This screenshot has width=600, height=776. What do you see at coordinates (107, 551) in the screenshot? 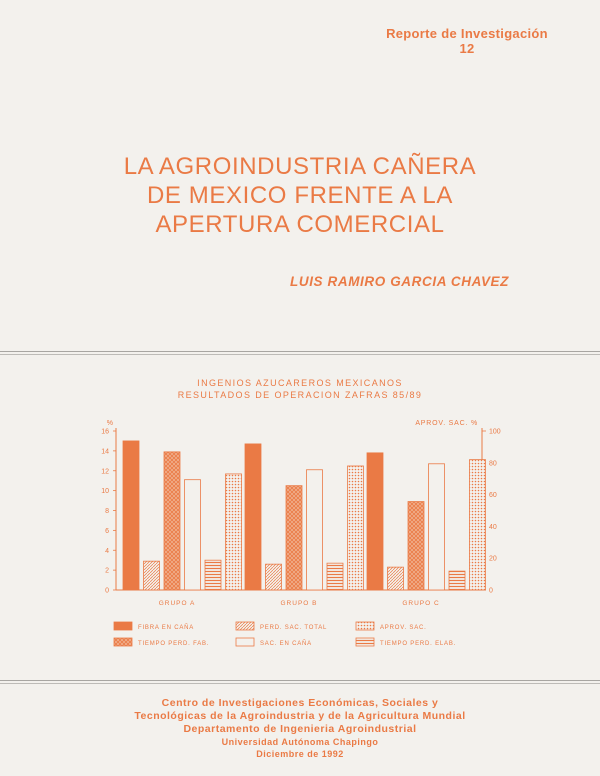
I see `y-left-tick-label: 4` at bounding box center [107, 551].